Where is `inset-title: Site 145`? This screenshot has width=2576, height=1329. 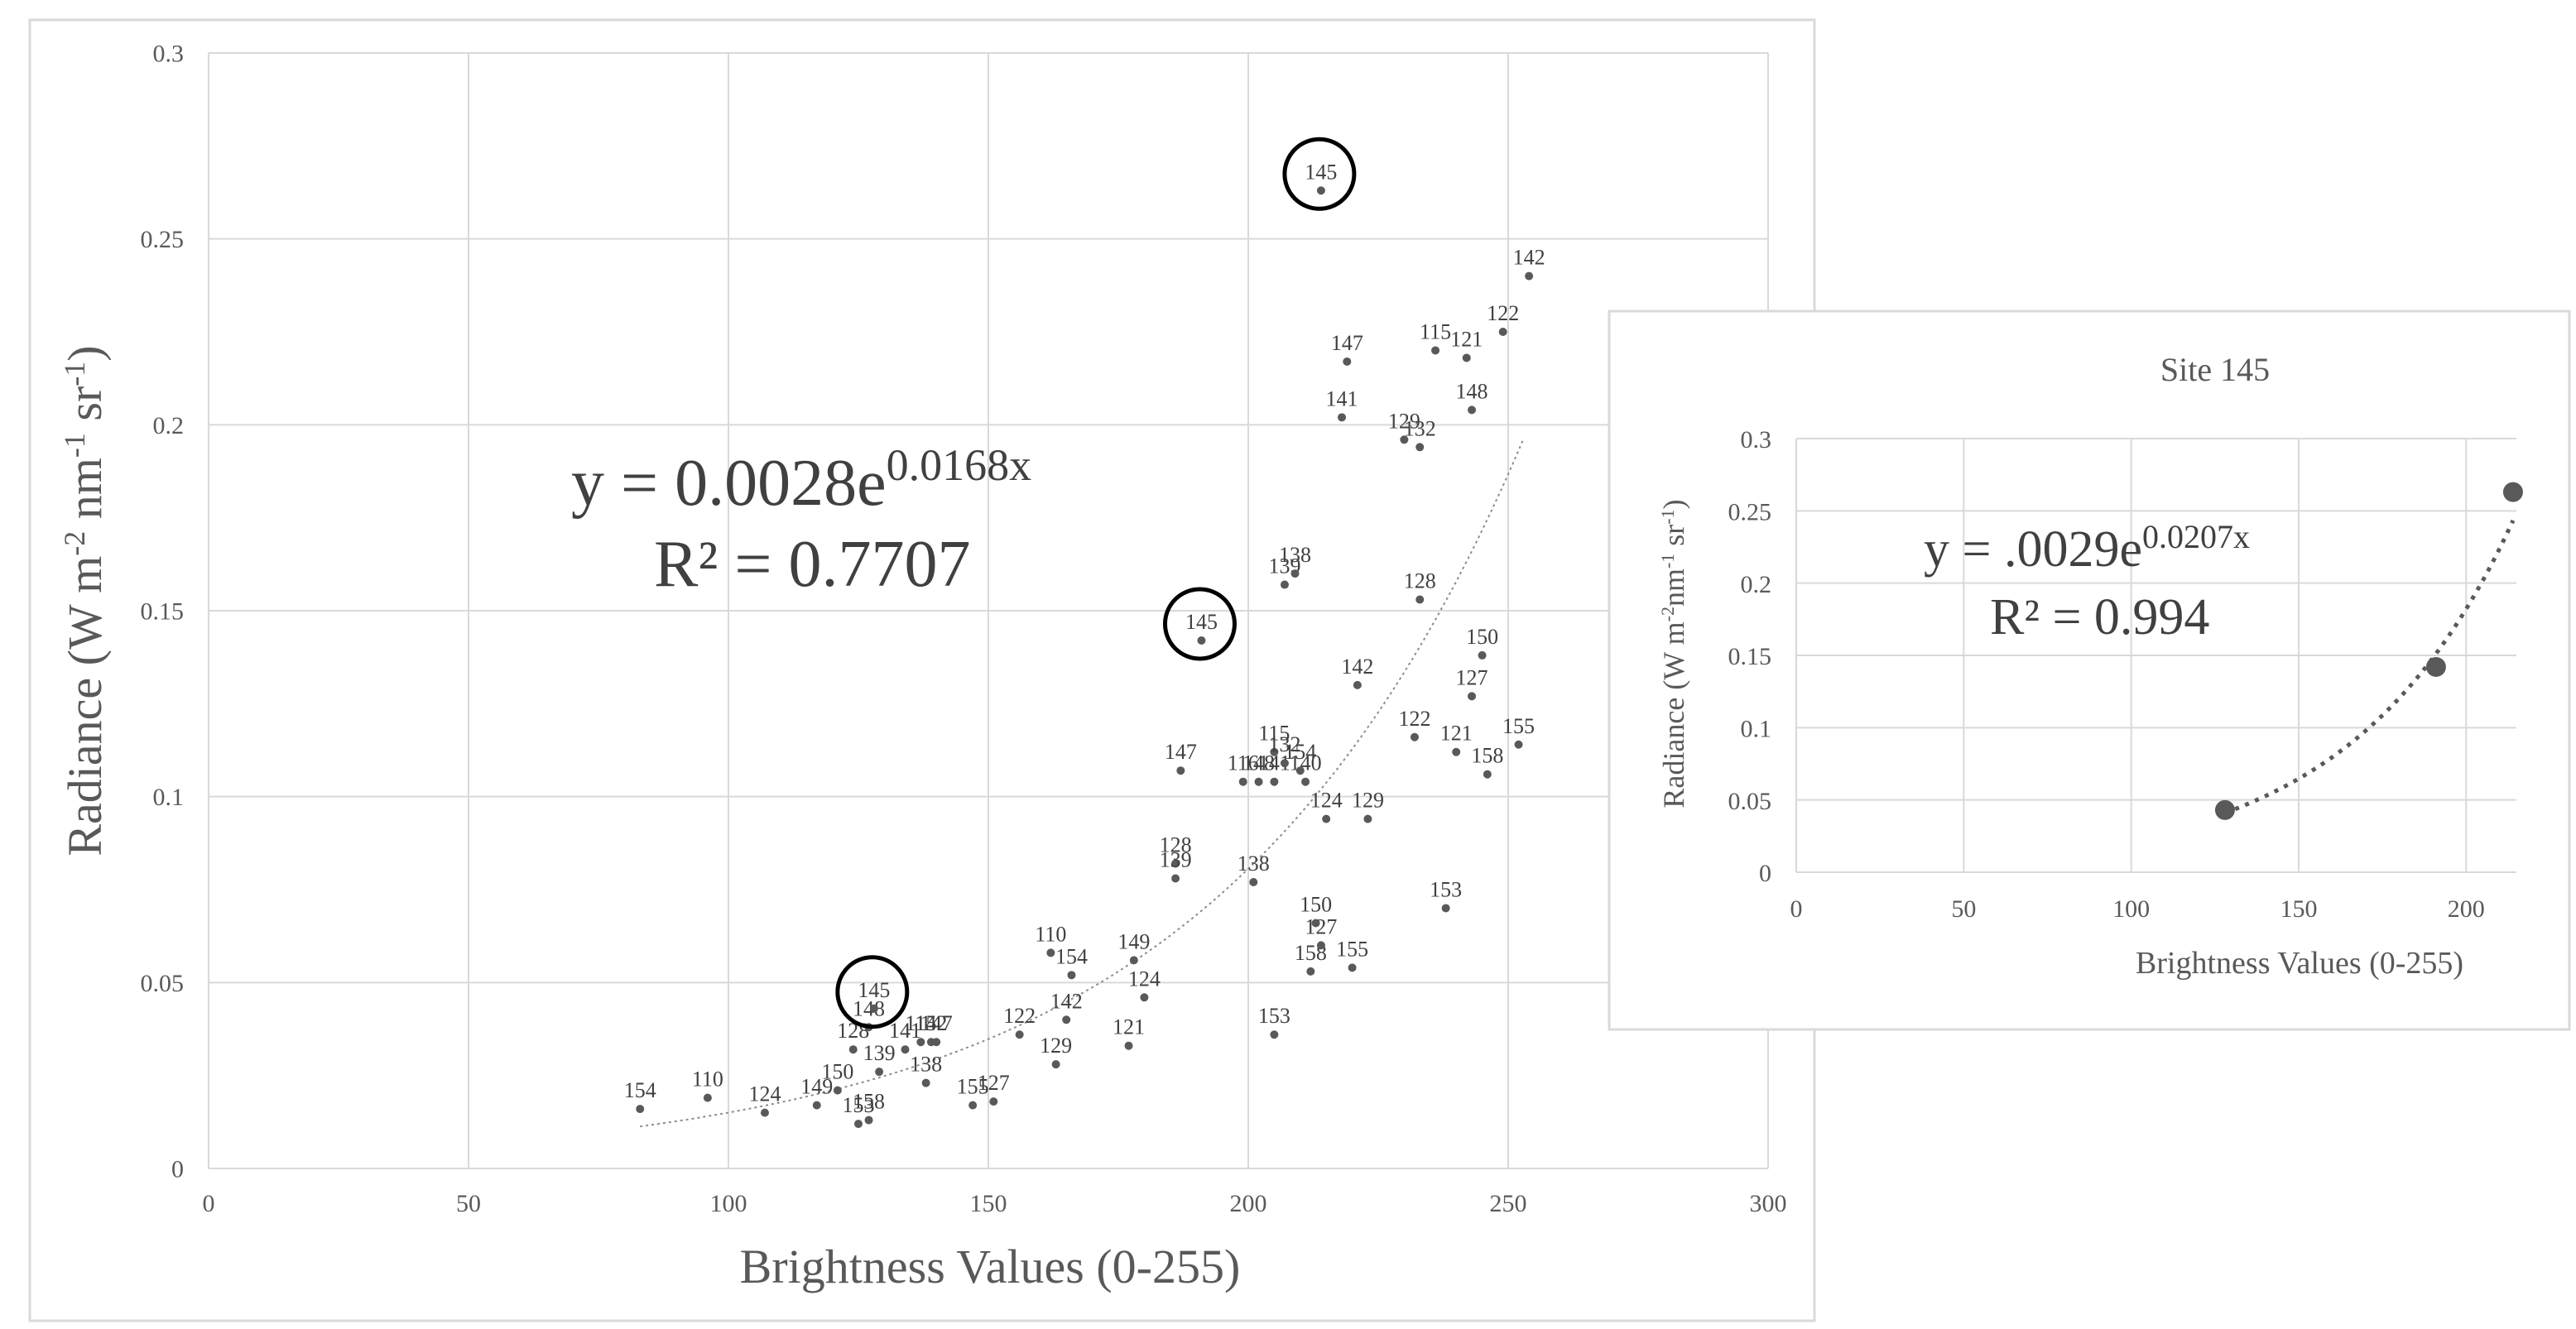 inset-title: Site 145 is located at coordinates (2215, 369).